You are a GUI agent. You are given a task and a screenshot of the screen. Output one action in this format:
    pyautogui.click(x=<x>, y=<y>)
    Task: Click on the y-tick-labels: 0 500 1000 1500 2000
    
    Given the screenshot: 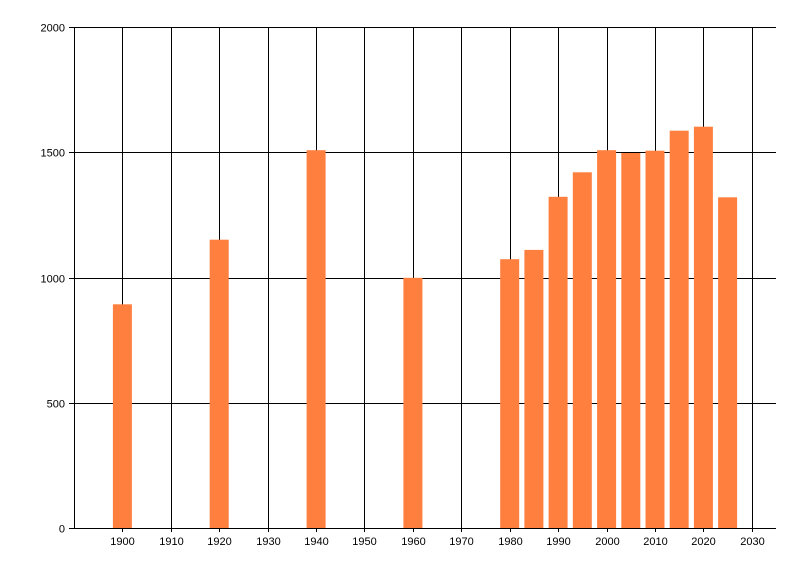 What is the action you would take?
    pyautogui.click(x=53, y=279)
    